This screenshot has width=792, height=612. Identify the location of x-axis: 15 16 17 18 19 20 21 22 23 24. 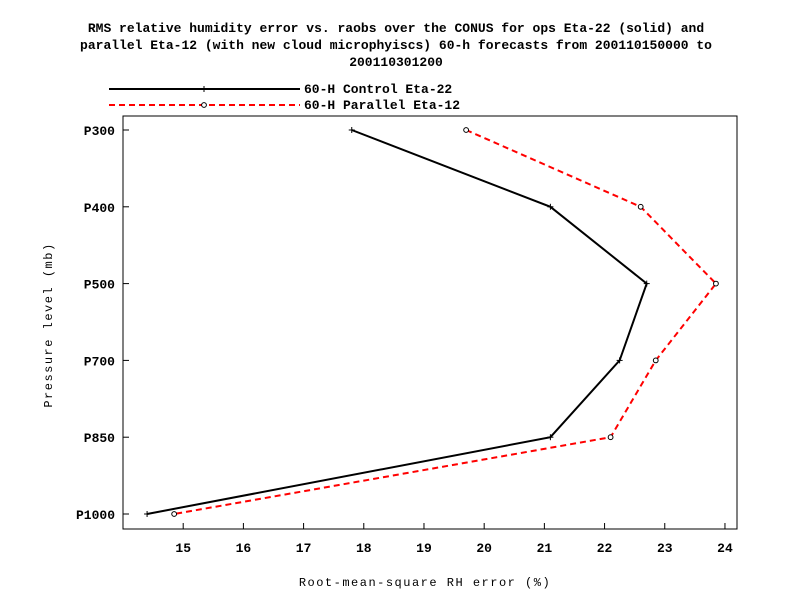
(454, 539).